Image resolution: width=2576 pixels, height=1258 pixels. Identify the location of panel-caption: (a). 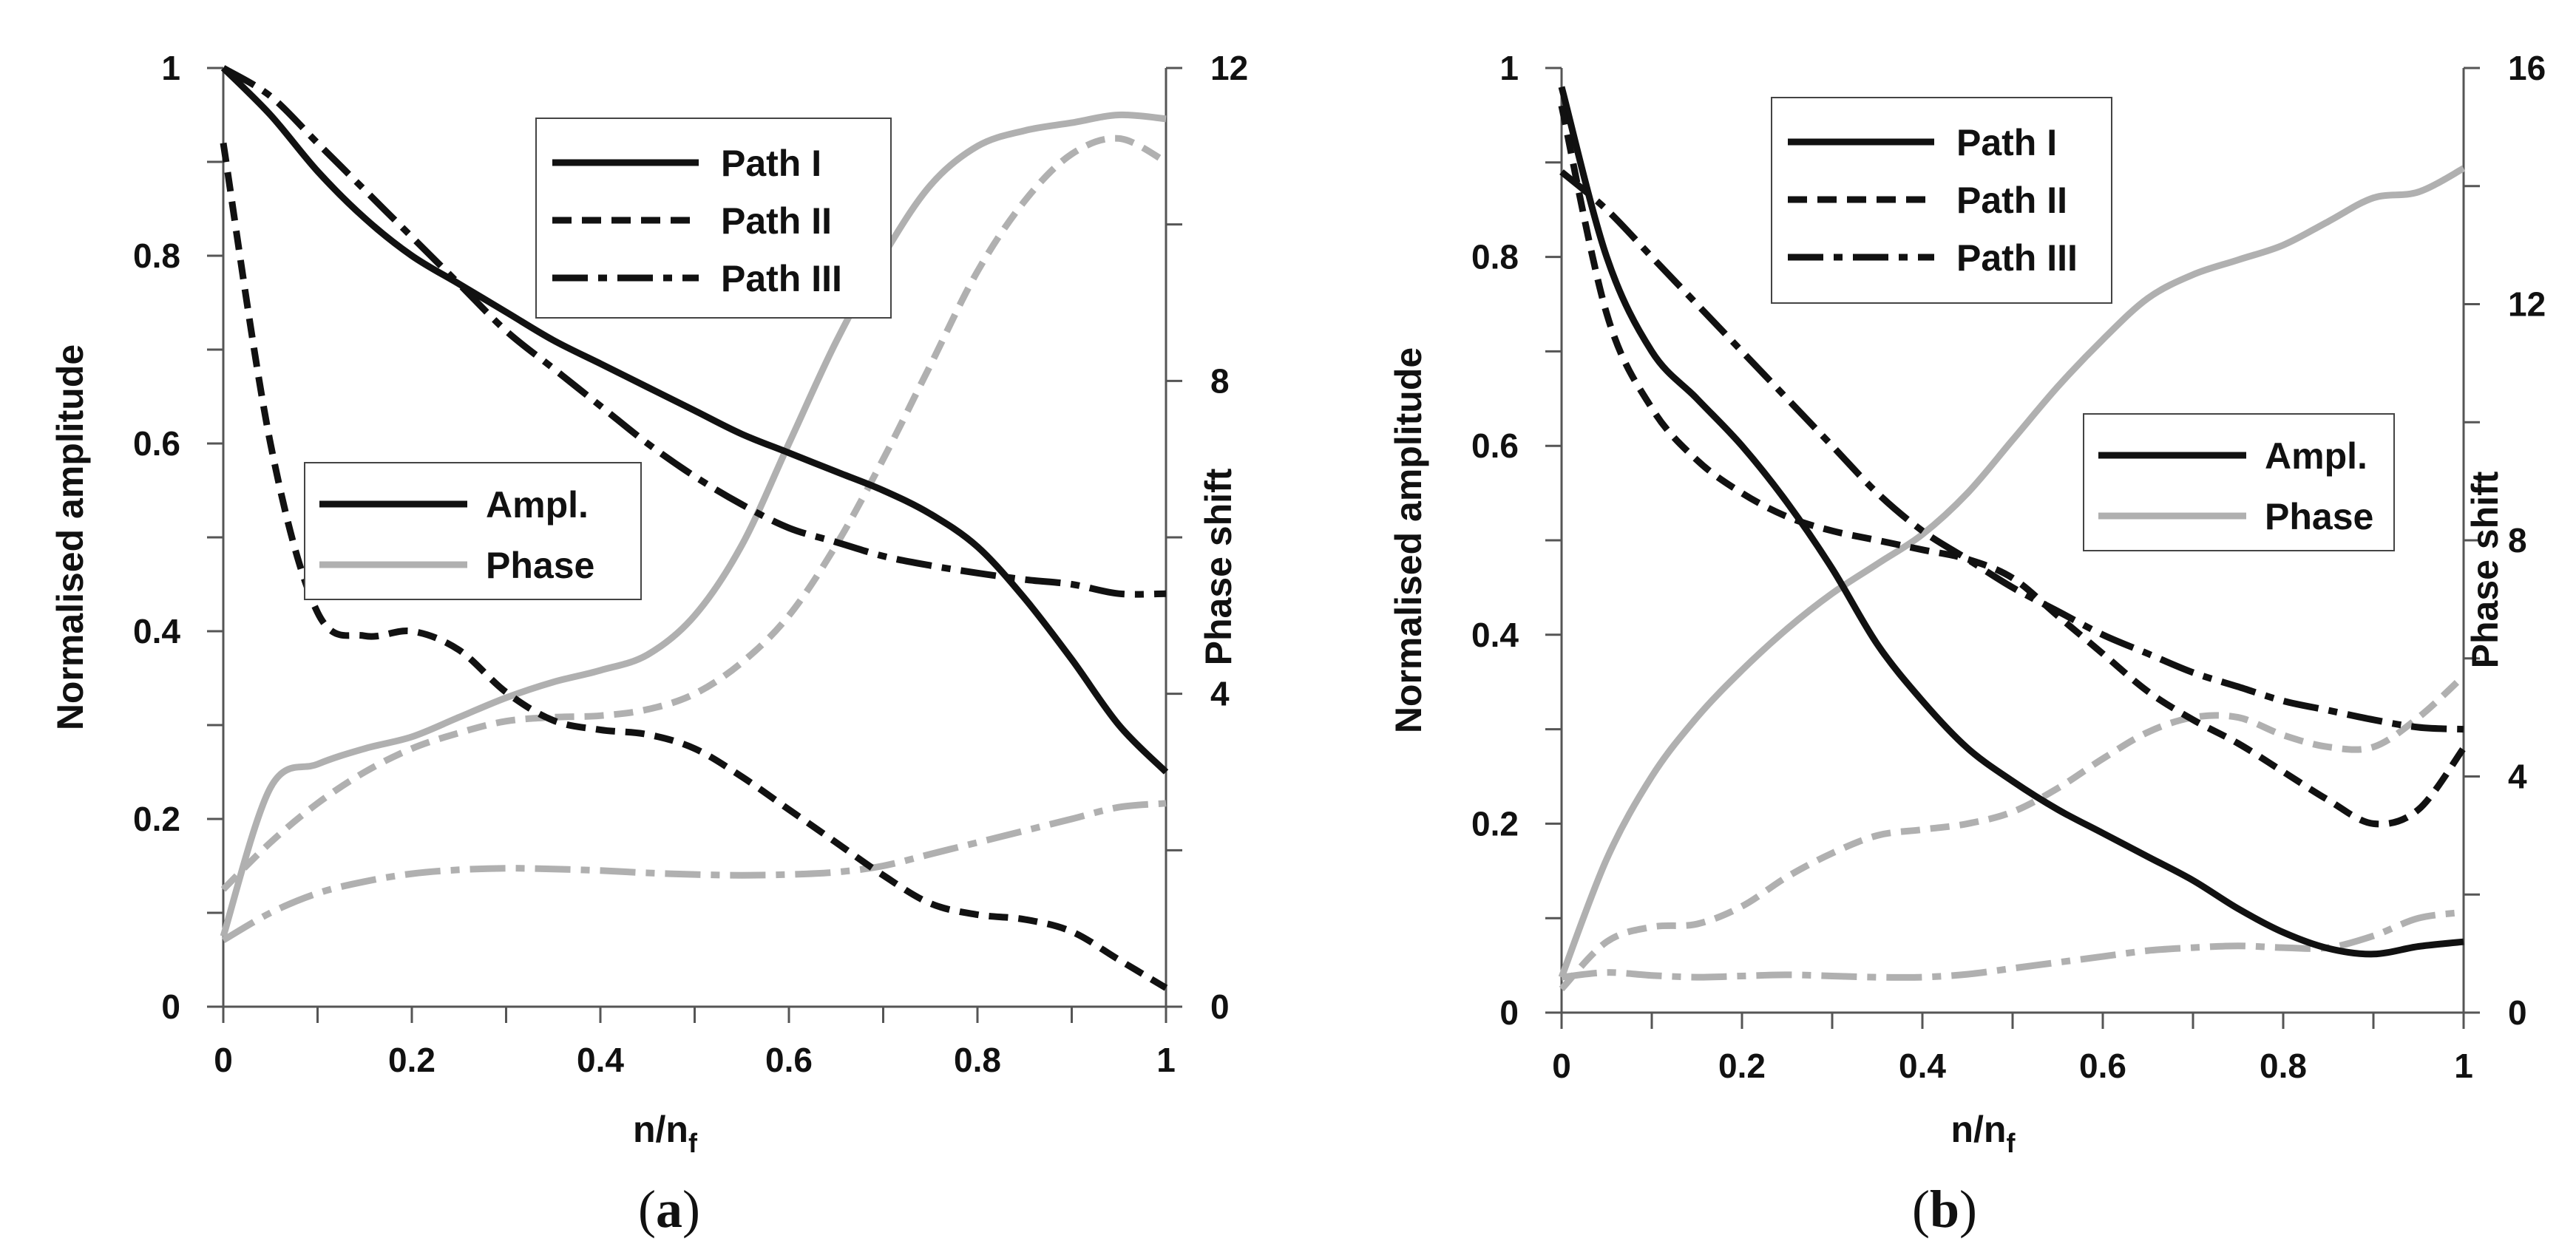
(669, 1209).